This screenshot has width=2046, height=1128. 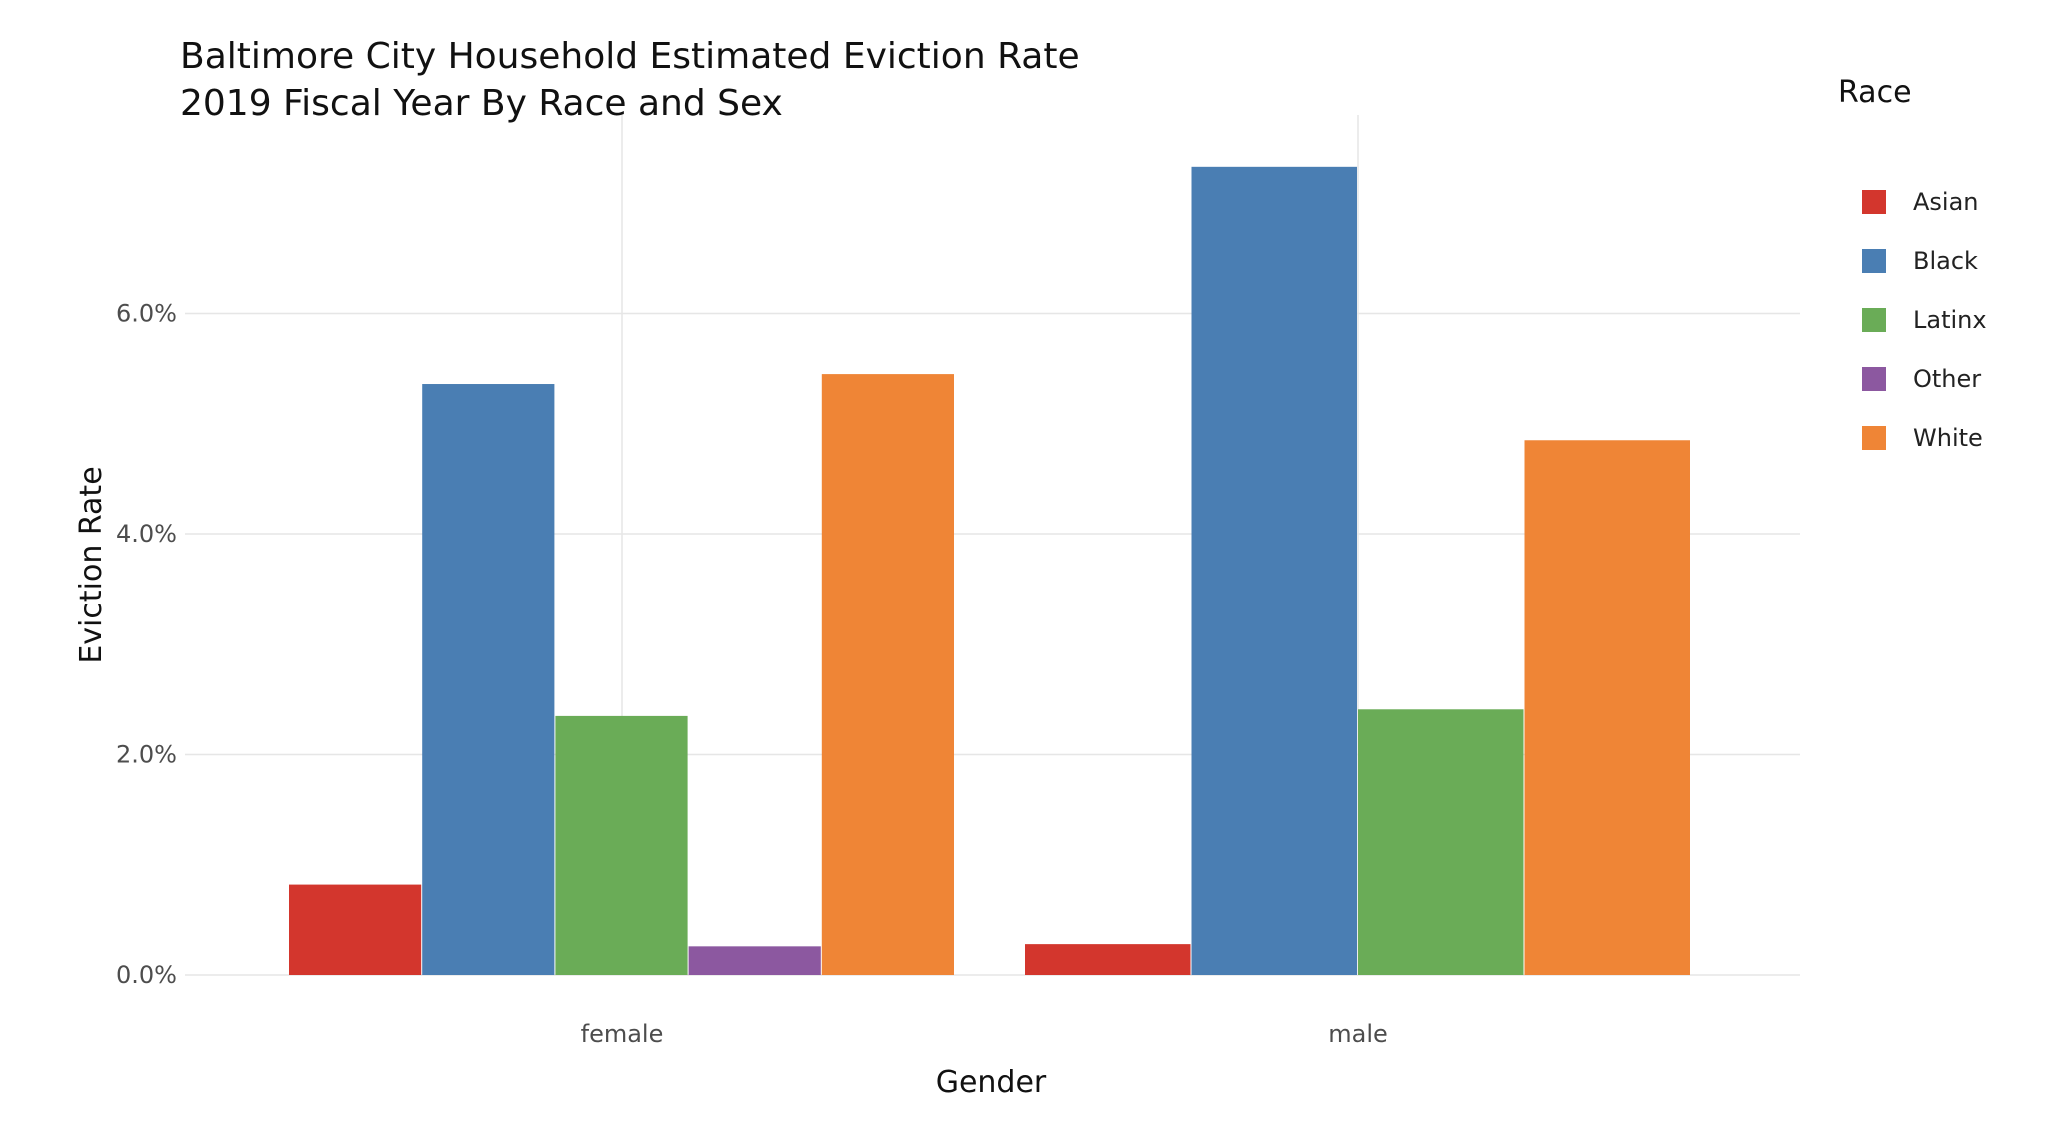 What do you see at coordinates (1947, 379) in the screenshot?
I see `legend-label-other: Other` at bounding box center [1947, 379].